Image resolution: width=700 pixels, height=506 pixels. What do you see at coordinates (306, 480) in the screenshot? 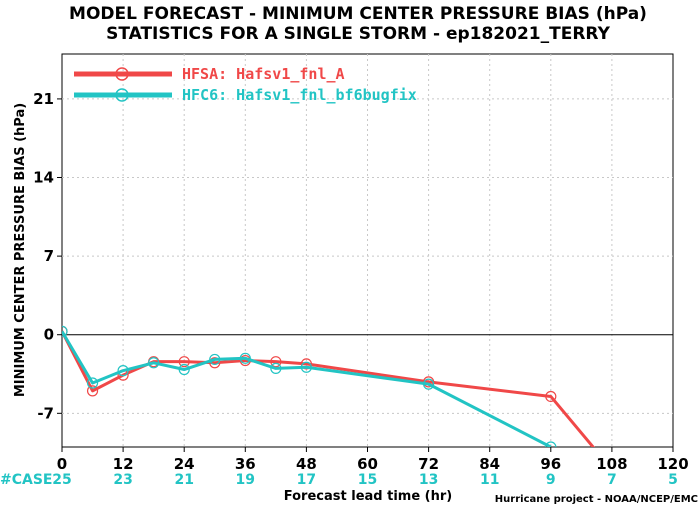
I see `case-count: 17` at bounding box center [306, 480].